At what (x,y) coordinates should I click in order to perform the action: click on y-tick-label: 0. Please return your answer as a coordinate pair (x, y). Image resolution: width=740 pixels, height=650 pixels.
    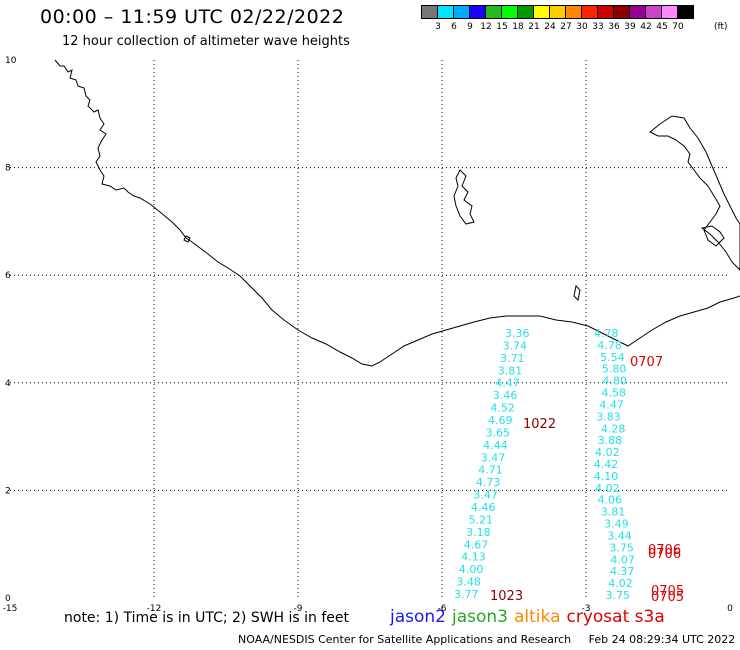
    Looking at the image, I should click on (8, 599).